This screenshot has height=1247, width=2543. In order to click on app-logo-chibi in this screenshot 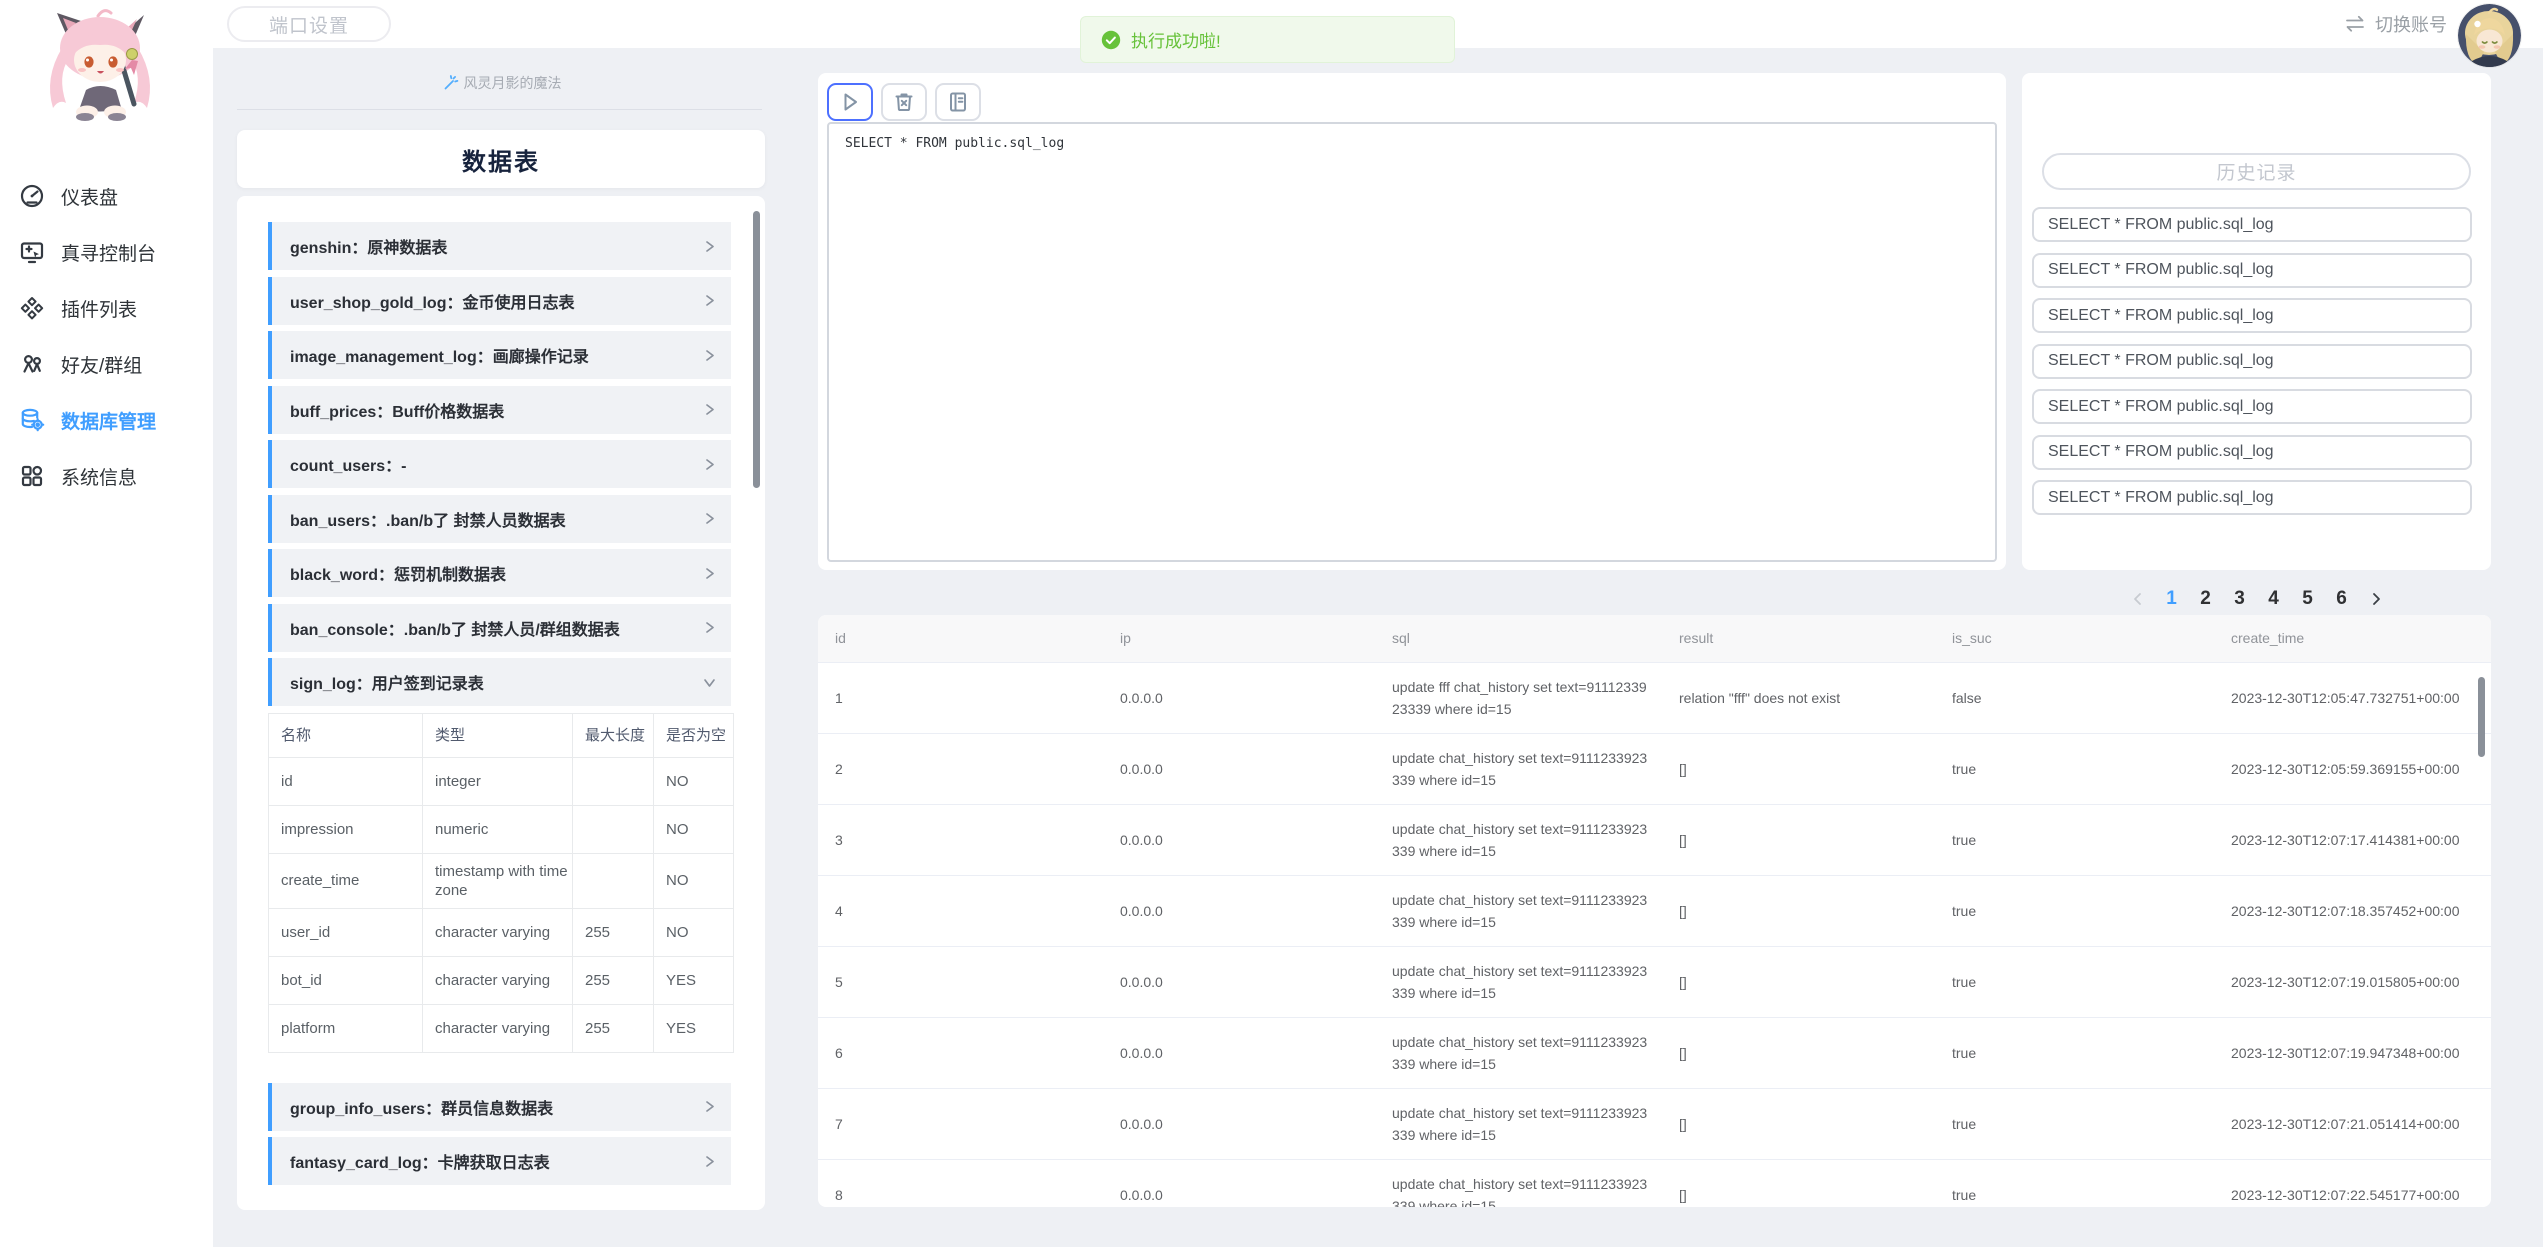, I will do `click(103, 72)`.